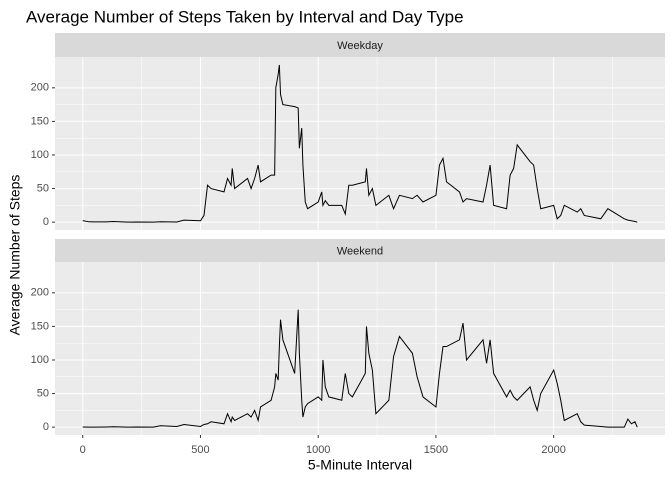 This screenshot has height=480, width=672. I want to click on x-tick-label: 1500, so click(436, 450).